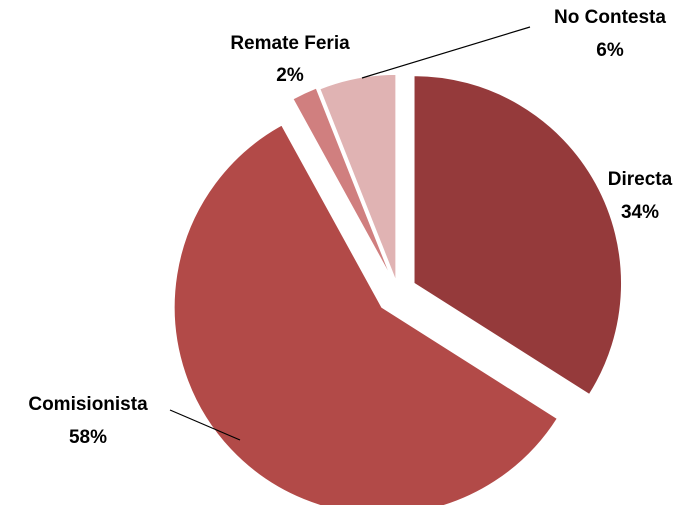 The width and height of the screenshot is (690, 505). Describe the element at coordinates (640, 212) in the screenshot. I see `slice-value-label: 34%` at that location.